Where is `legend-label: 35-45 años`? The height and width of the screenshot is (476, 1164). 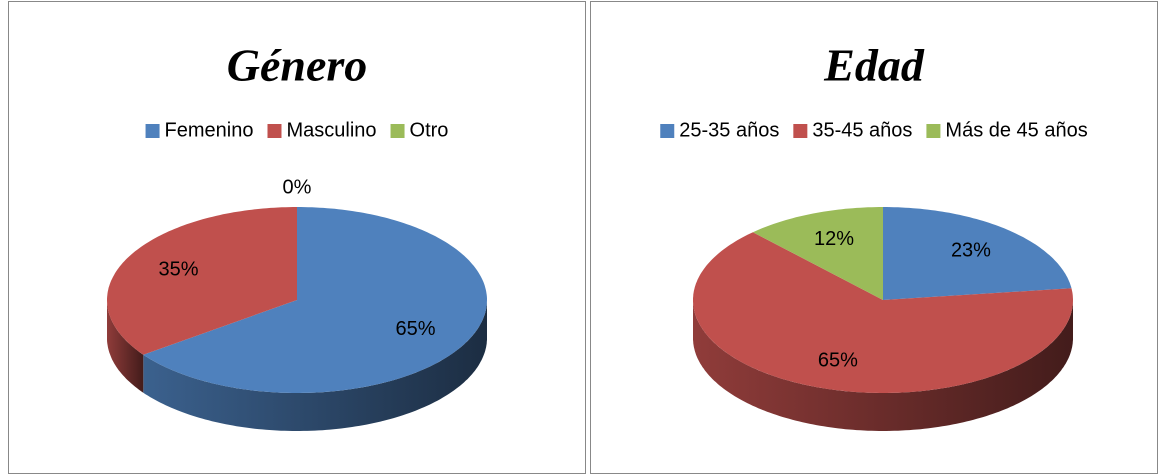
legend-label: 35-45 años is located at coordinates (862, 130).